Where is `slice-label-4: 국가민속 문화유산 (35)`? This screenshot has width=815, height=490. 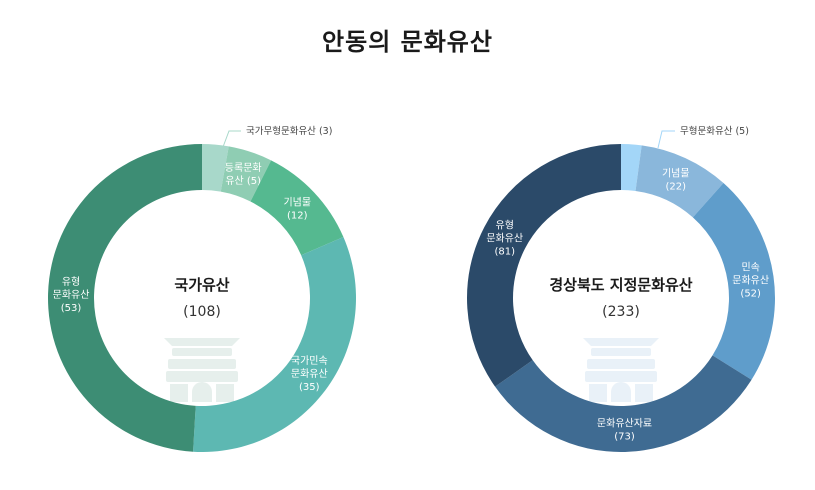
slice-label-4: 국가민속 문화유산 (35) is located at coordinates (309, 374).